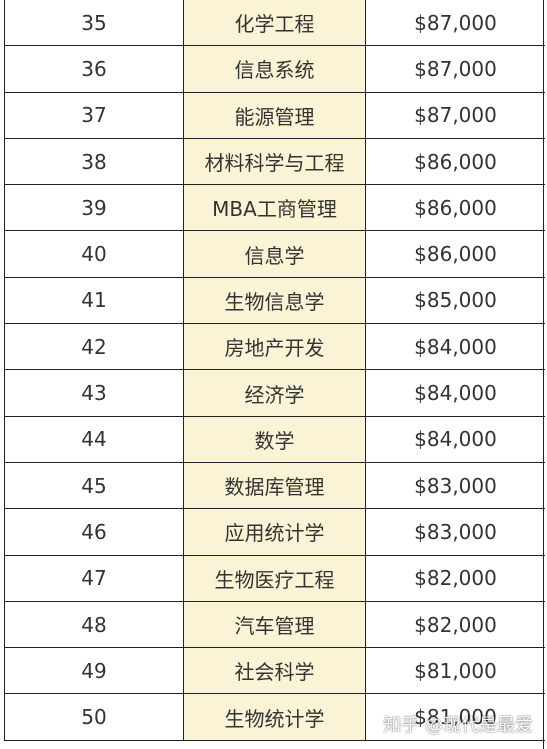  Describe the element at coordinates (94, 717) in the screenshot. I see `rank-cell: 50` at that location.